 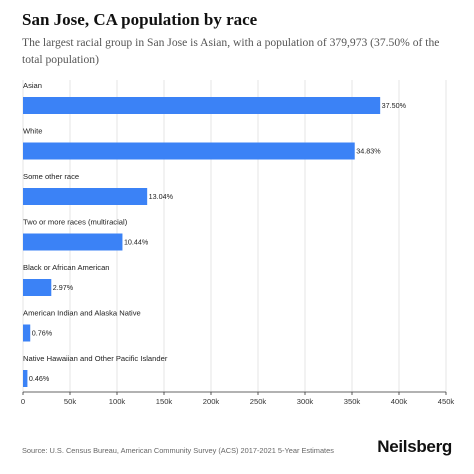 What do you see at coordinates (446, 401) in the screenshot?
I see `x-tick-label: 450k` at bounding box center [446, 401].